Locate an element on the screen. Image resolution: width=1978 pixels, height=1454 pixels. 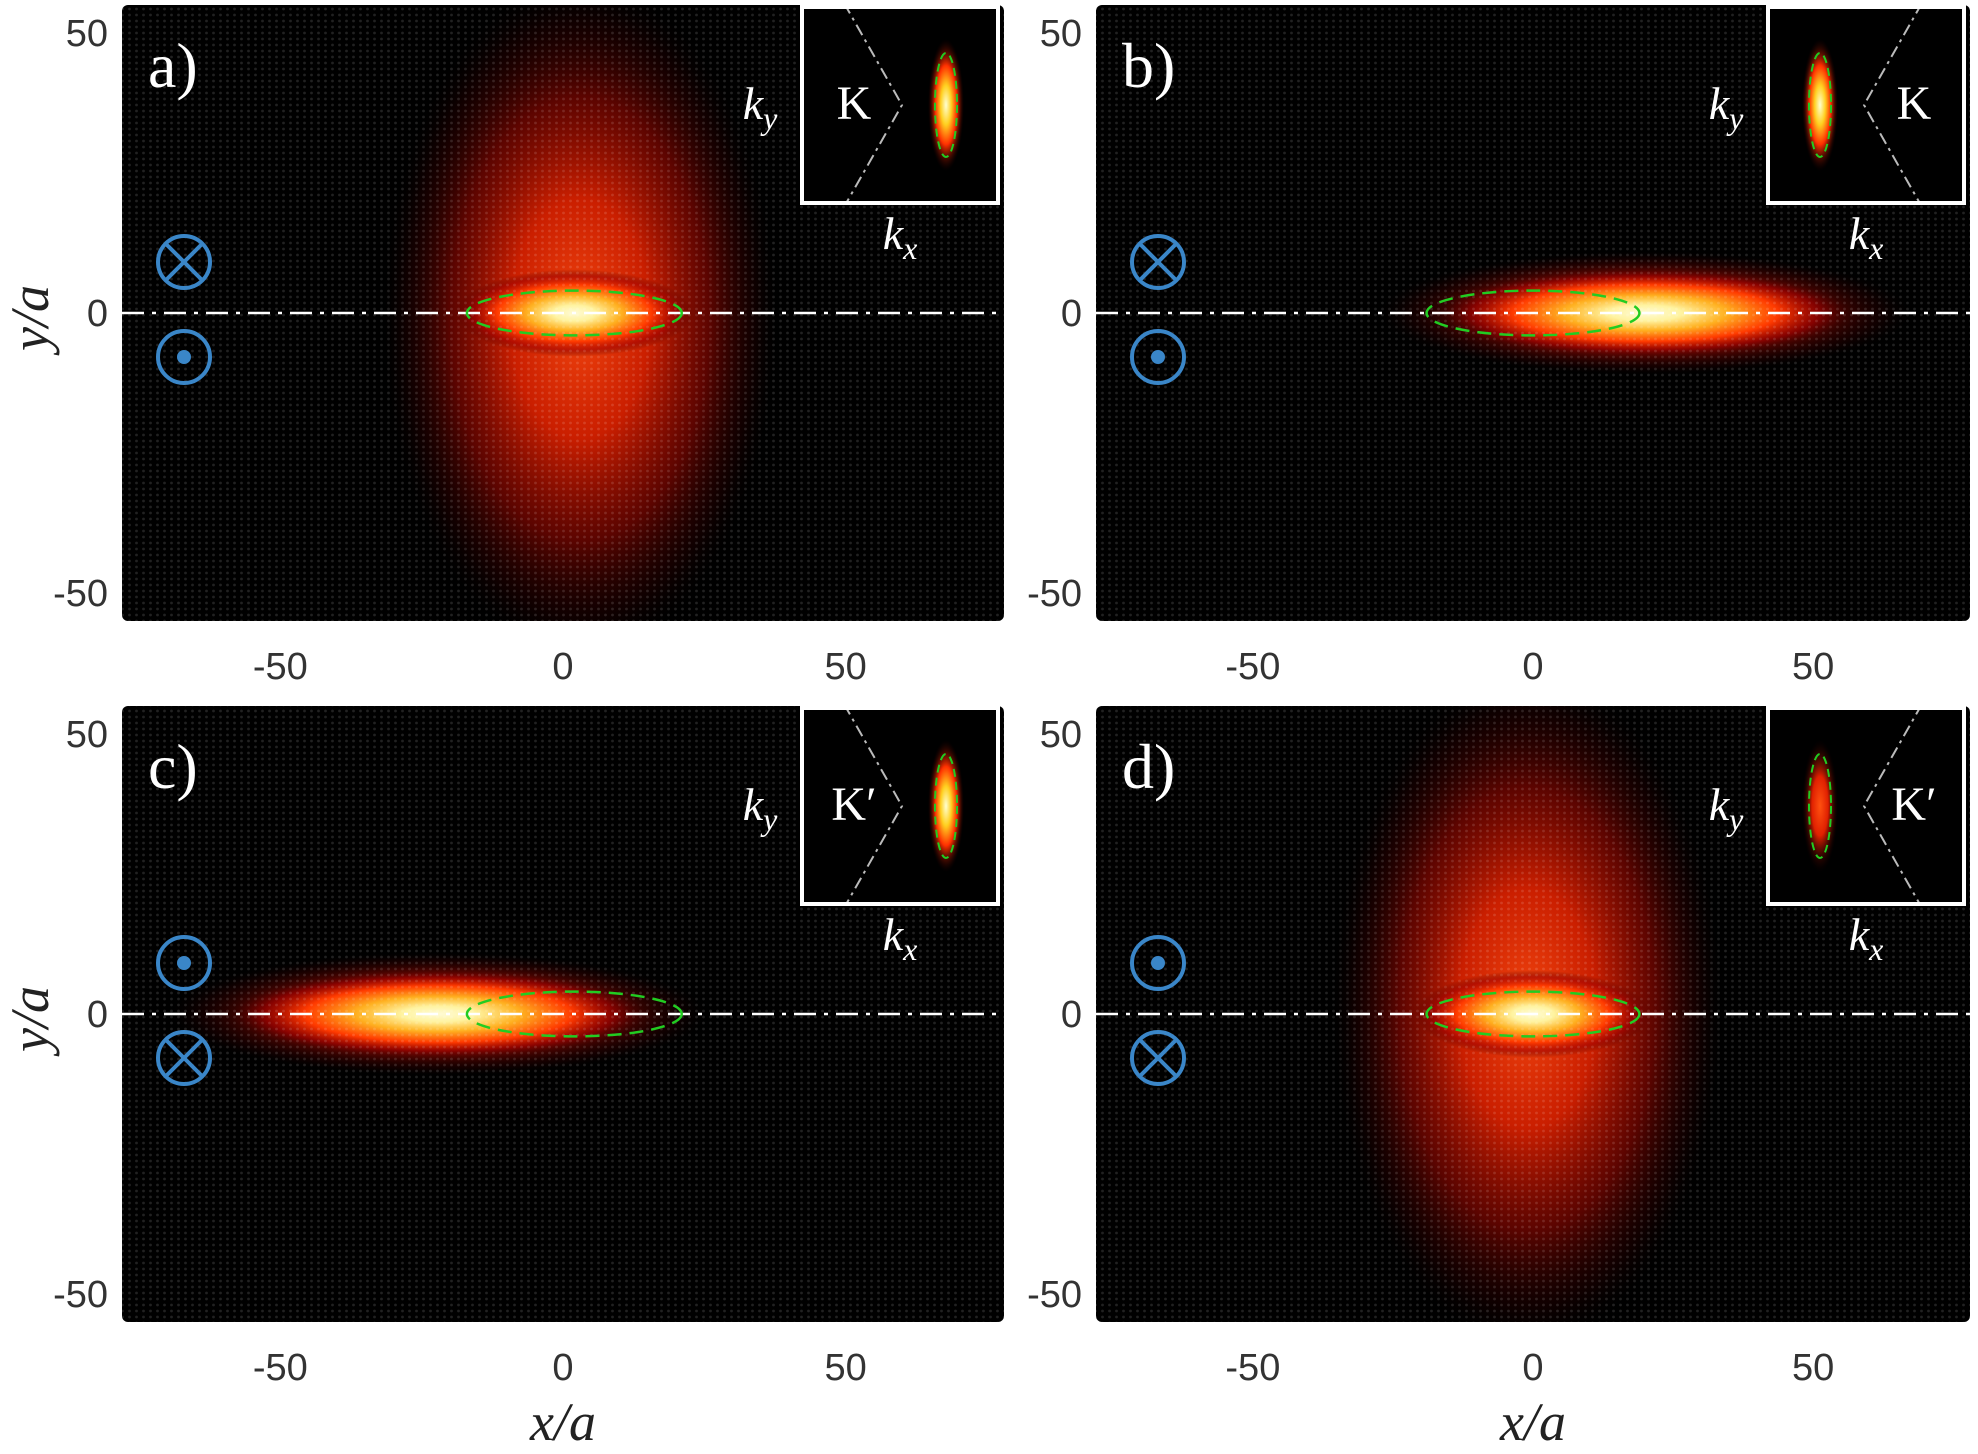
panel-a-inset-background is located at coordinates (900, 105).